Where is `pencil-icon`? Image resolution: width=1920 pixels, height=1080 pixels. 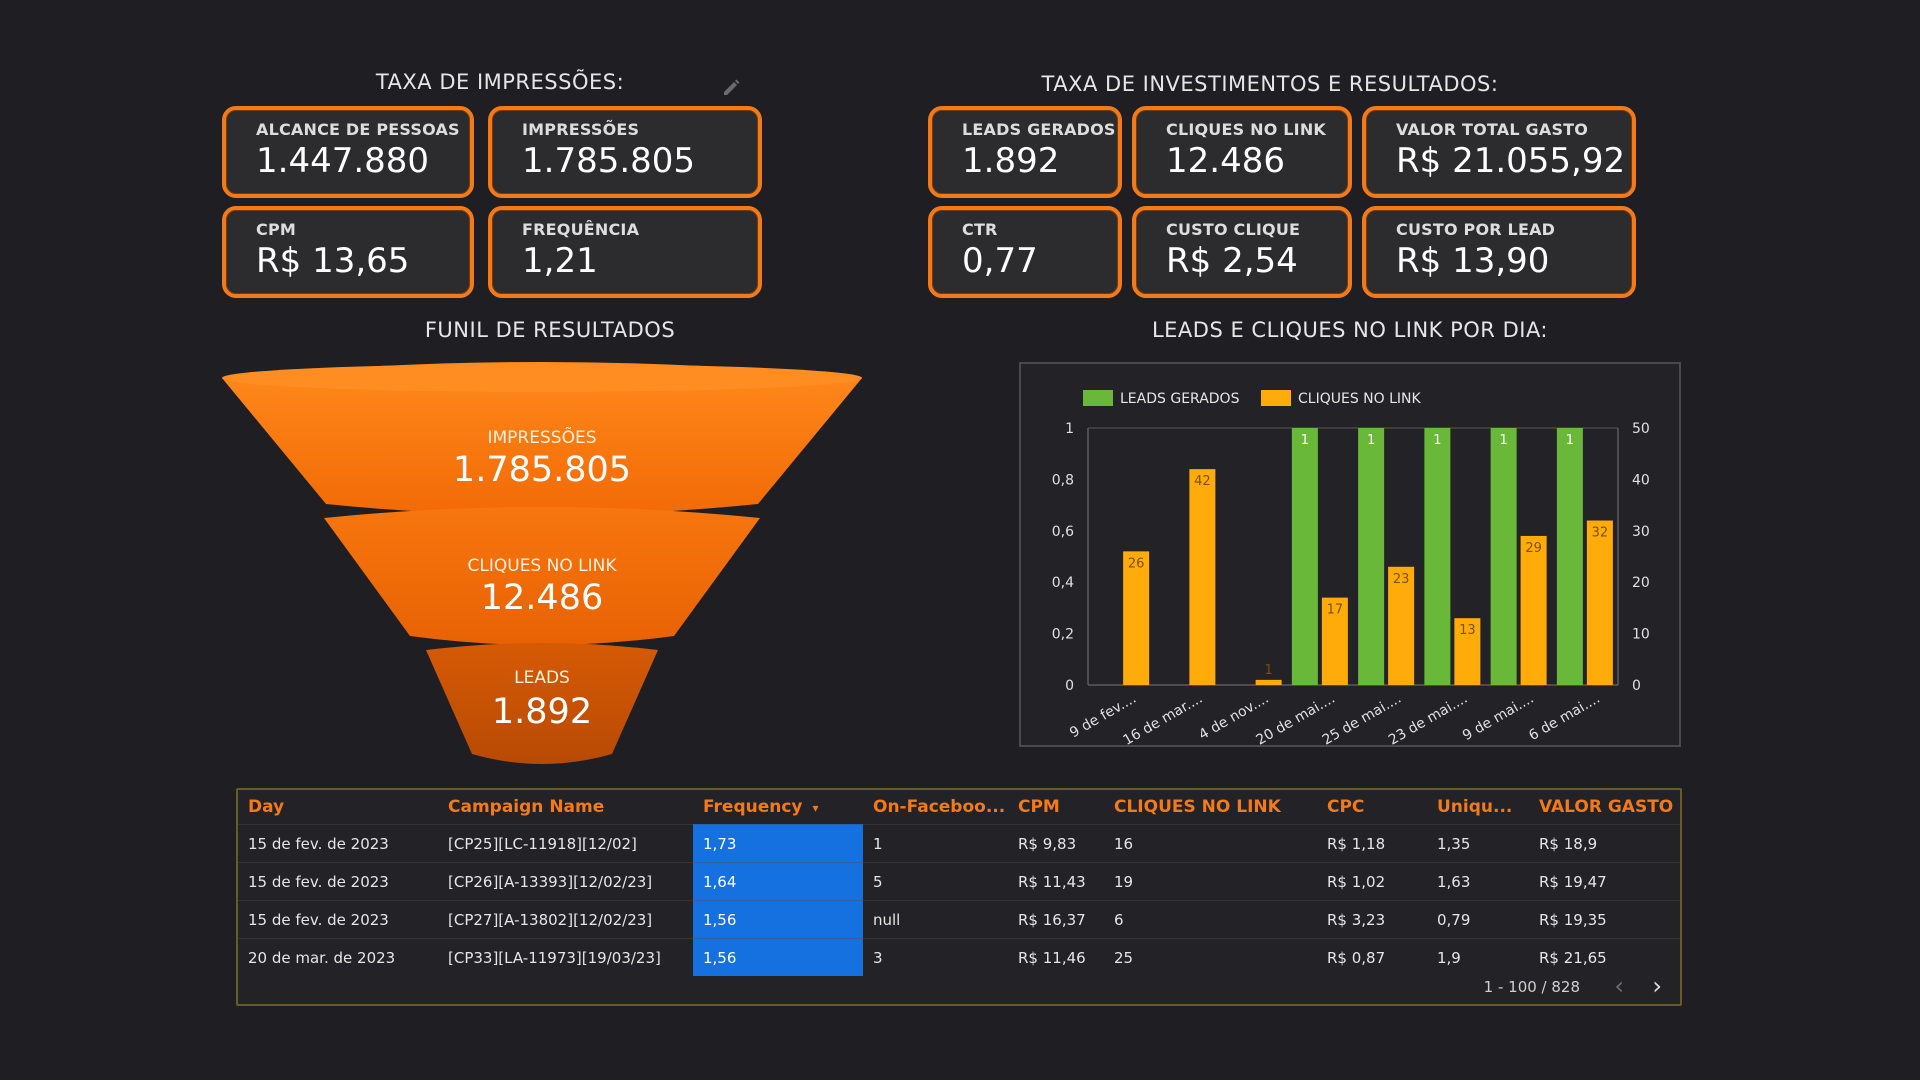 pencil-icon is located at coordinates (731, 89).